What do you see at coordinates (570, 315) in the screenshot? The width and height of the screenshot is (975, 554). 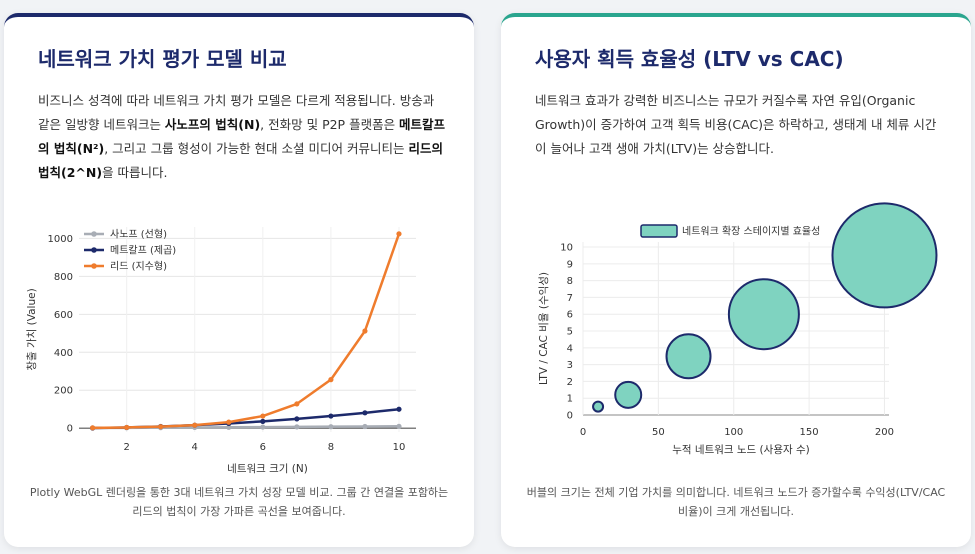 I see `y-tick-label: 6` at bounding box center [570, 315].